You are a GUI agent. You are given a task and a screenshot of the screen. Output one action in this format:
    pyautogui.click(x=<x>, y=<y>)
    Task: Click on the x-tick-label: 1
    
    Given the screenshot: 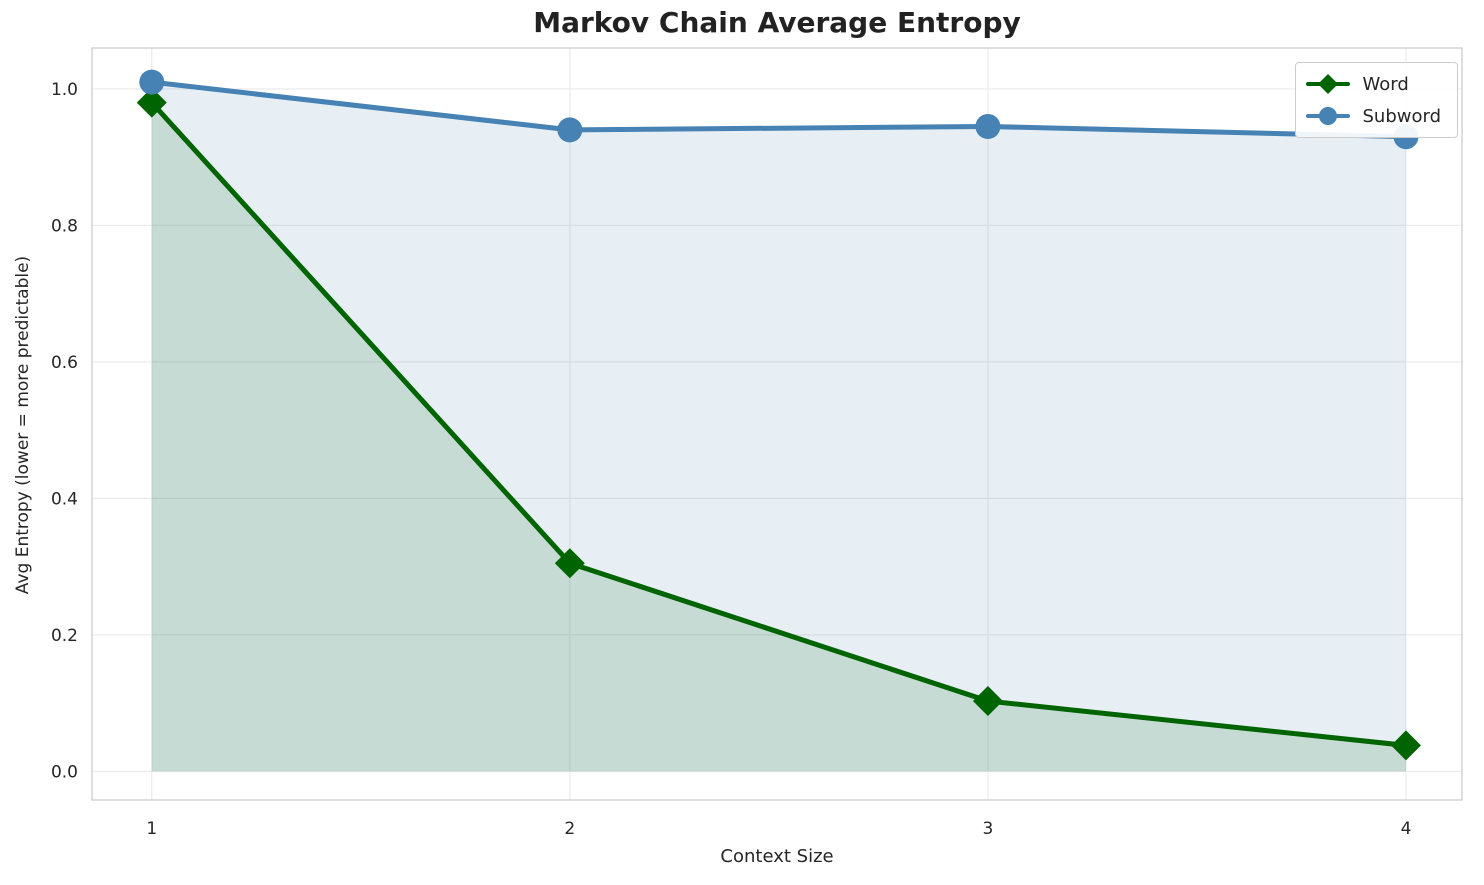 What is the action you would take?
    pyautogui.click(x=151, y=829)
    